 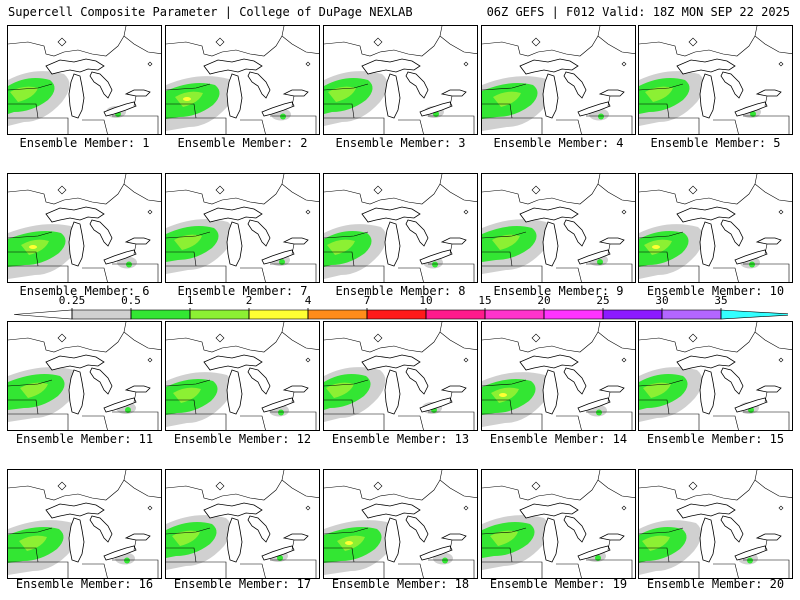 What do you see at coordinates (662, 300) in the screenshot?
I see `legend-tick-label: 30` at bounding box center [662, 300].